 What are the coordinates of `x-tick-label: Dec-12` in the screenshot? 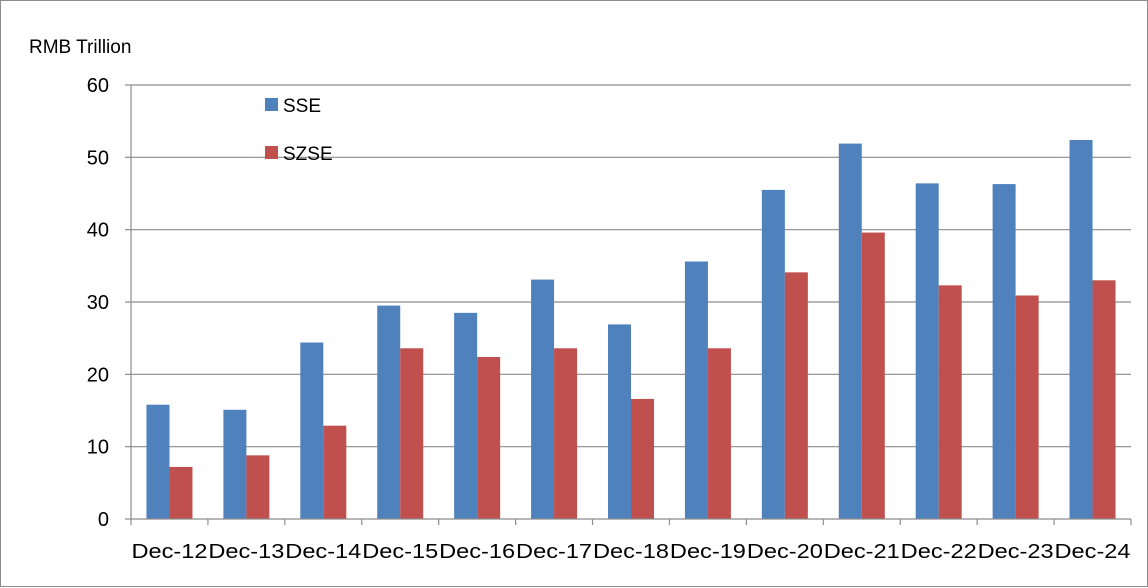 It's located at (169, 552).